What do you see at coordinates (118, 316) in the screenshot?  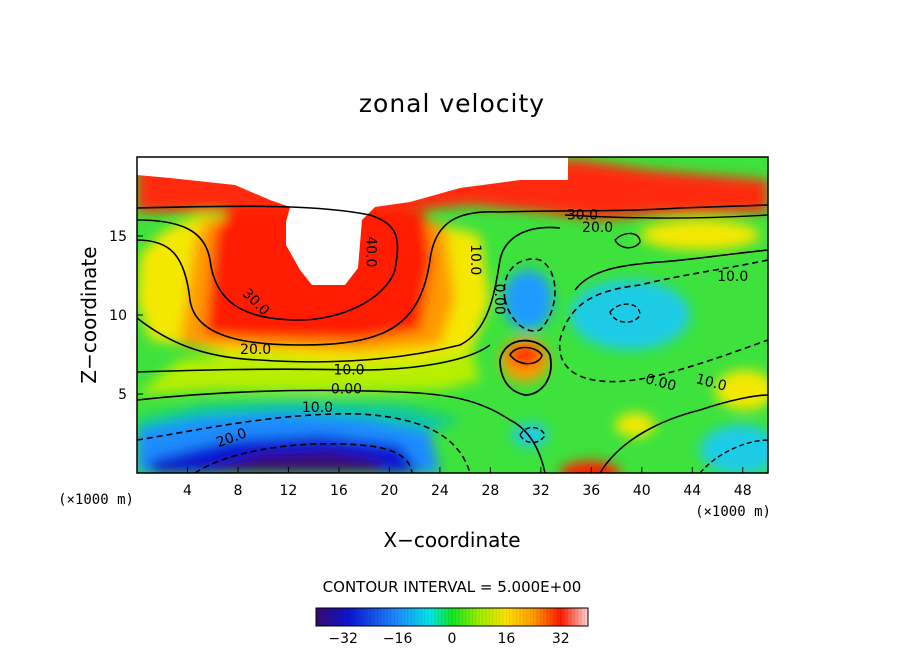 I see `y-tick-label: 10` at bounding box center [118, 316].